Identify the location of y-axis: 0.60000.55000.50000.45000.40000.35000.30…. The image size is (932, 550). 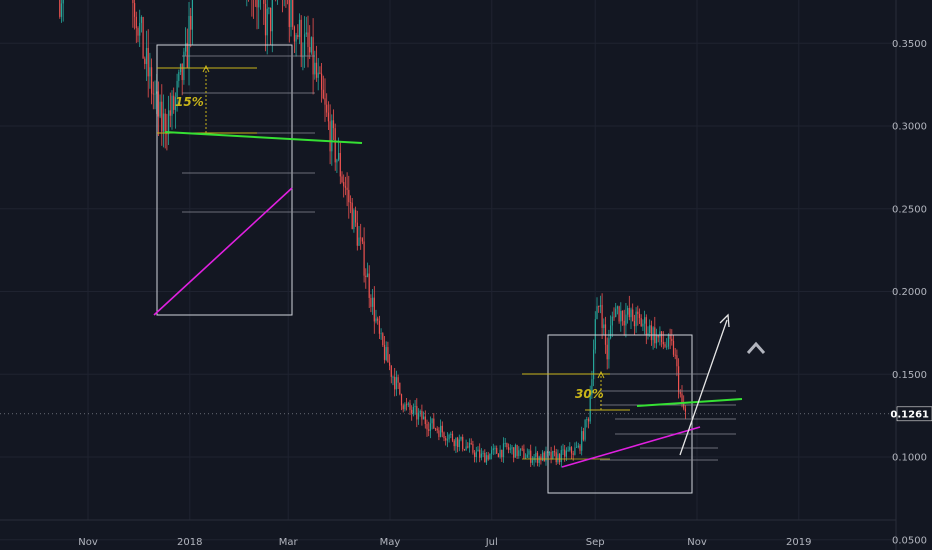
(911, 275).